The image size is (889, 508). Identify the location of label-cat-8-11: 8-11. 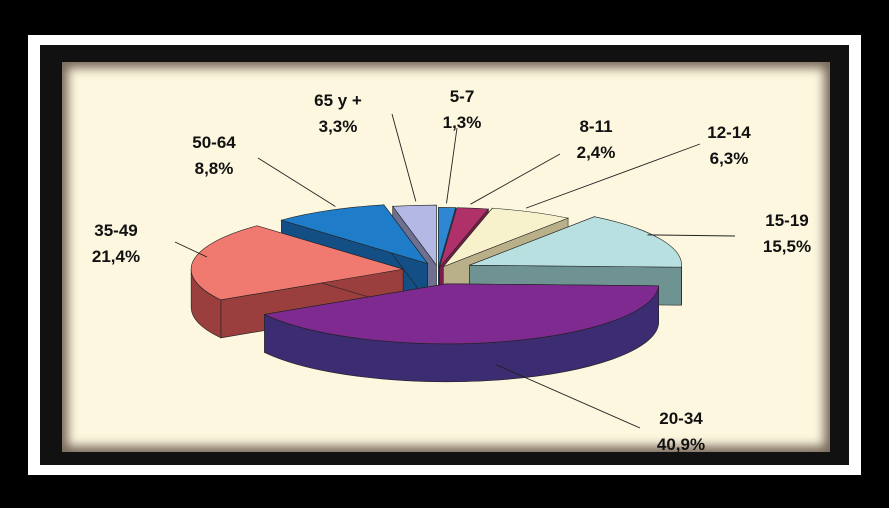
(595, 126).